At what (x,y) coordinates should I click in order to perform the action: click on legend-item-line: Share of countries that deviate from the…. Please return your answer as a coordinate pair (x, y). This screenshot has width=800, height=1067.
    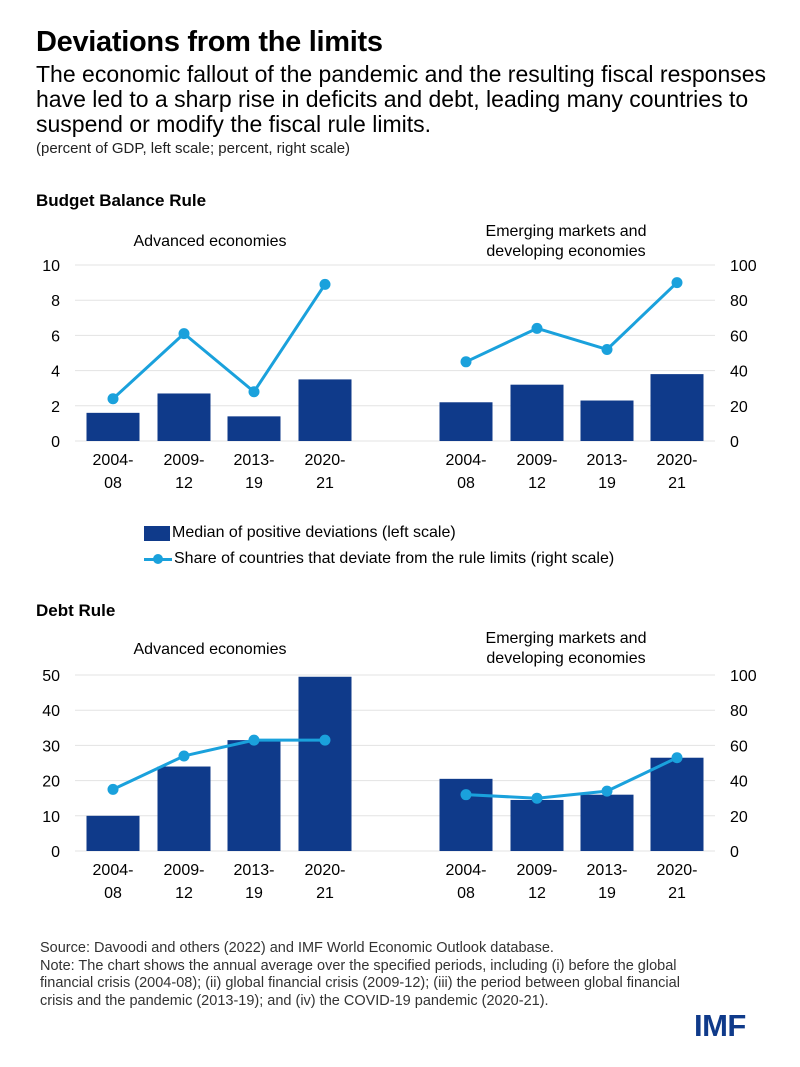
    Looking at the image, I should click on (379, 559).